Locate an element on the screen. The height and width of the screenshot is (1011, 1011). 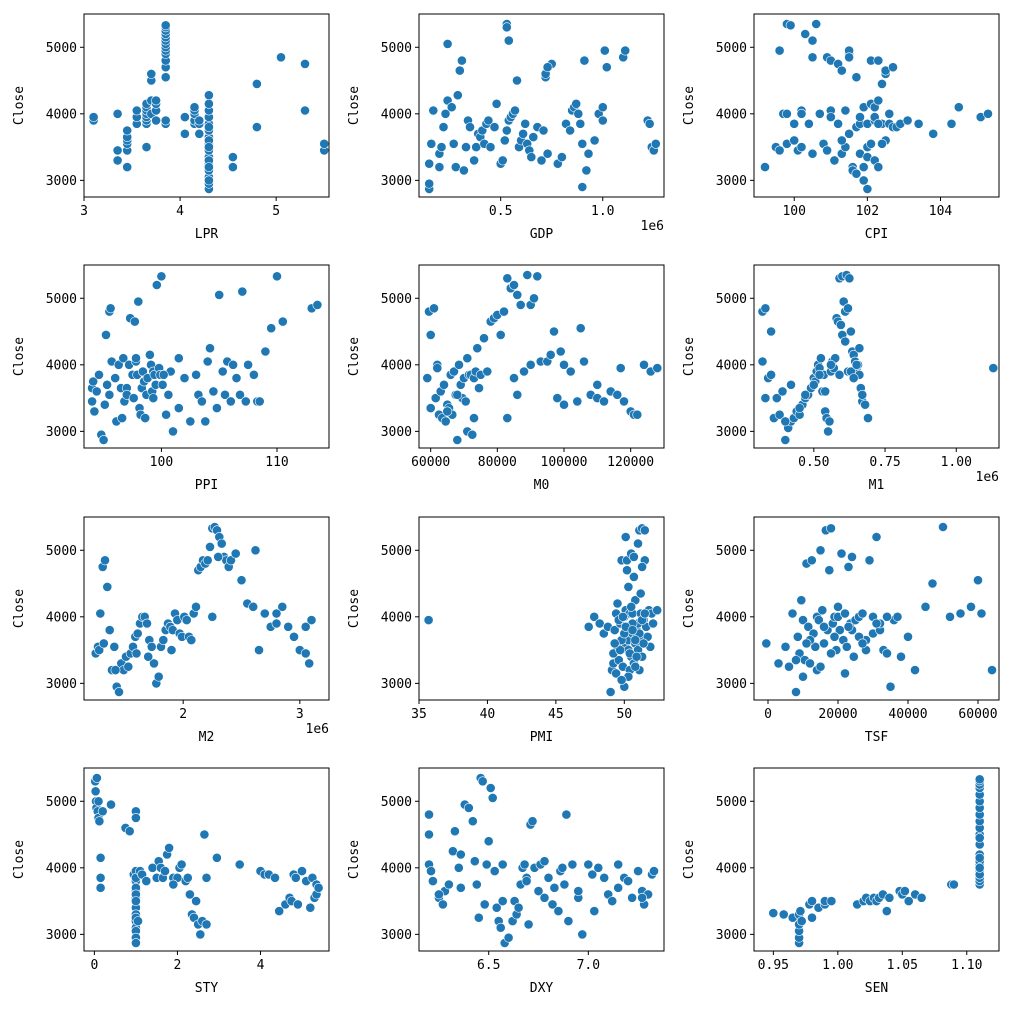
x-tick-label: 5 is located at coordinates (276, 211).